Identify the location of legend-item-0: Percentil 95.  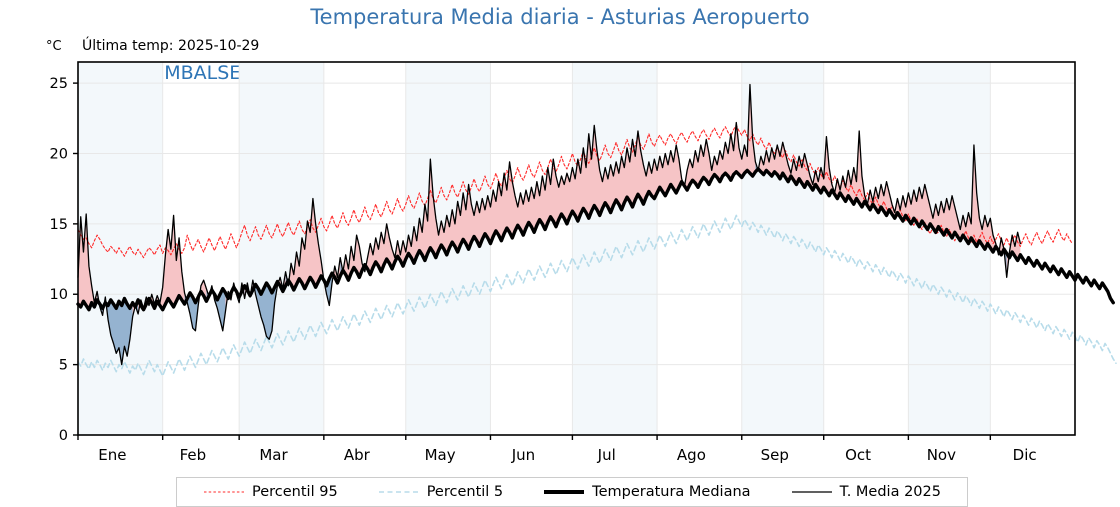
(270, 492).